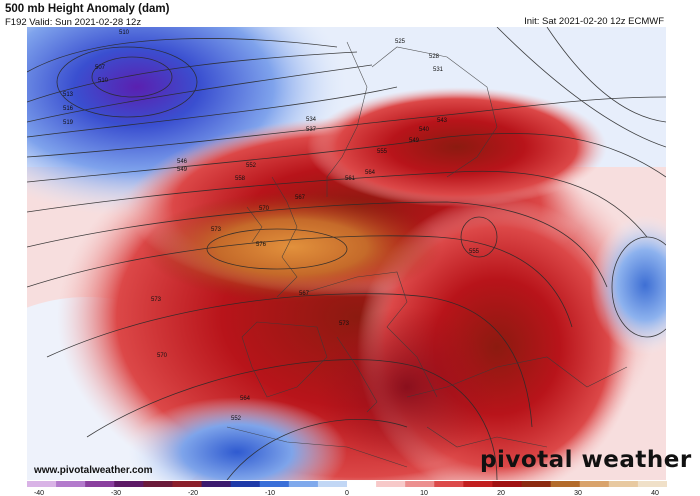  What do you see at coordinates (311, 130) in the screenshot?
I see `contour-label: 537` at bounding box center [311, 130].